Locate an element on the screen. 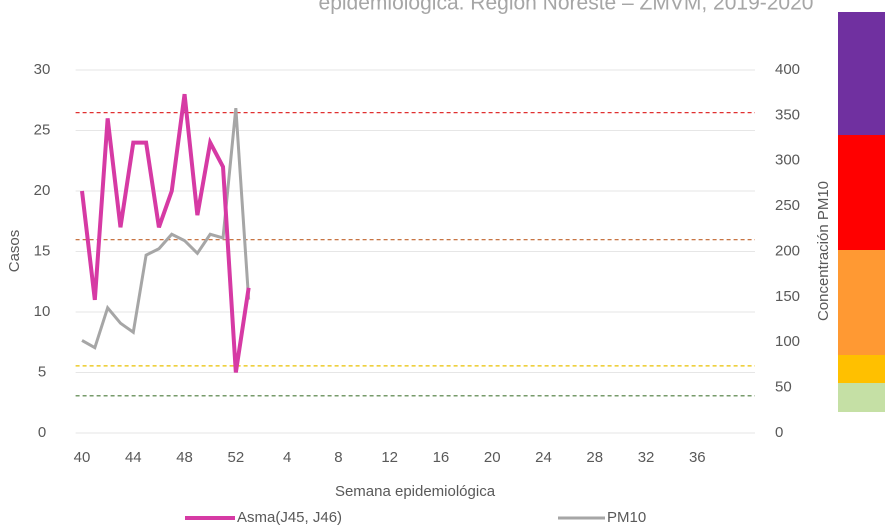  x-tick-label: 40 is located at coordinates (82, 457).